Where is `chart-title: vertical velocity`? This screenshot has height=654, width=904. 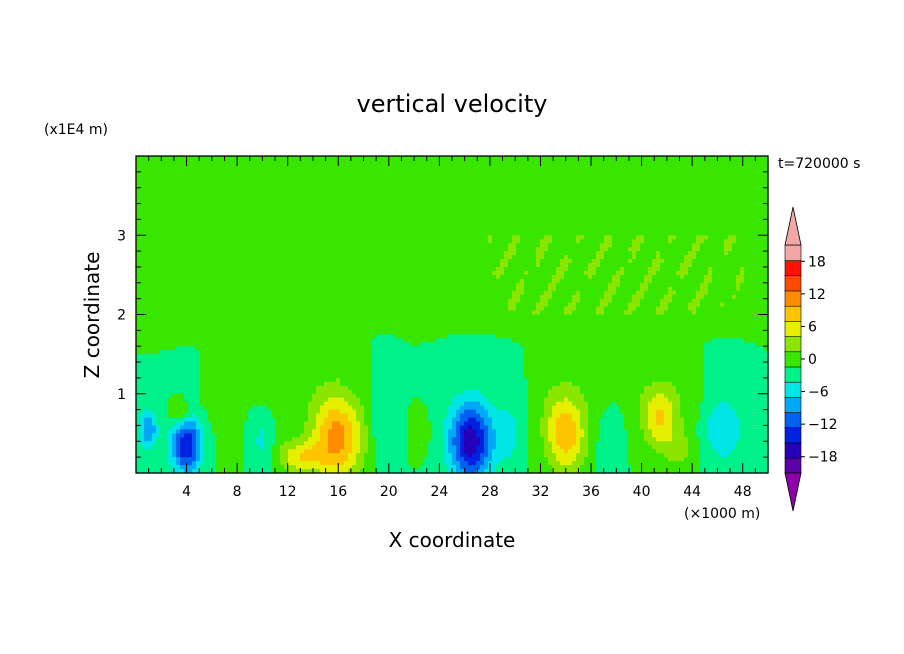 chart-title: vertical velocity is located at coordinates (452, 104).